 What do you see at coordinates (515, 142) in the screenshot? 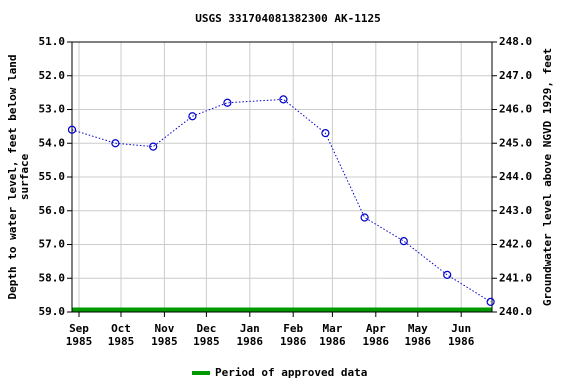
I see `y2-tick-label: 245.0` at bounding box center [515, 142].